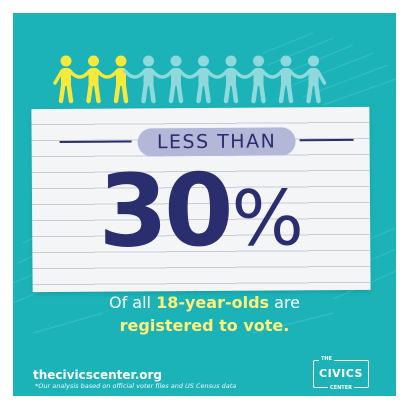  I want to click on caption-line-1: Of all 18-year-olds are, so click(204, 302).